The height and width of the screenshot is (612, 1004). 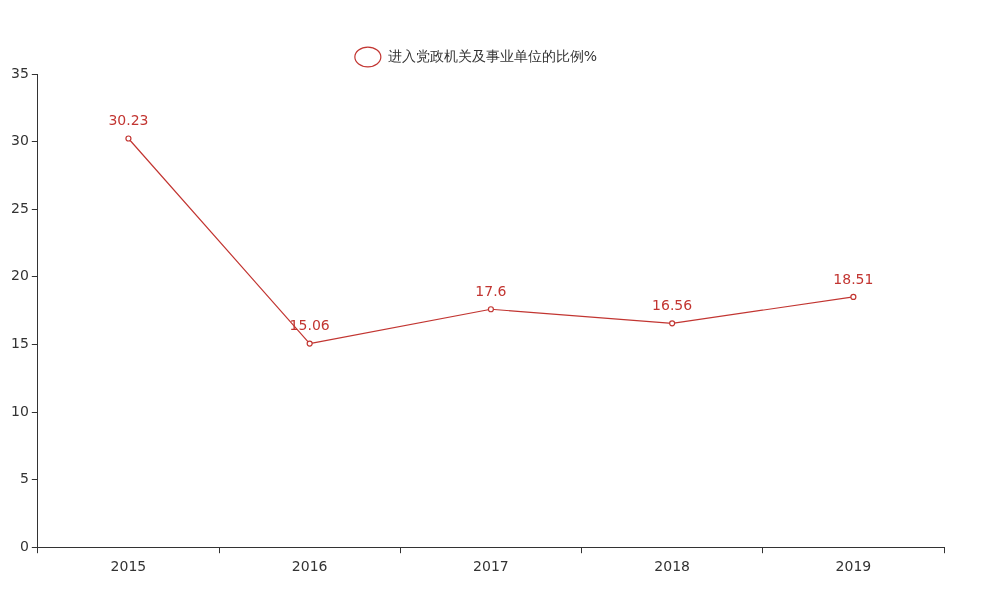 What do you see at coordinates (492, 55) in the screenshot?
I see `legend-label: 进入党政机关及事业单位的比例%` at bounding box center [492, 55].